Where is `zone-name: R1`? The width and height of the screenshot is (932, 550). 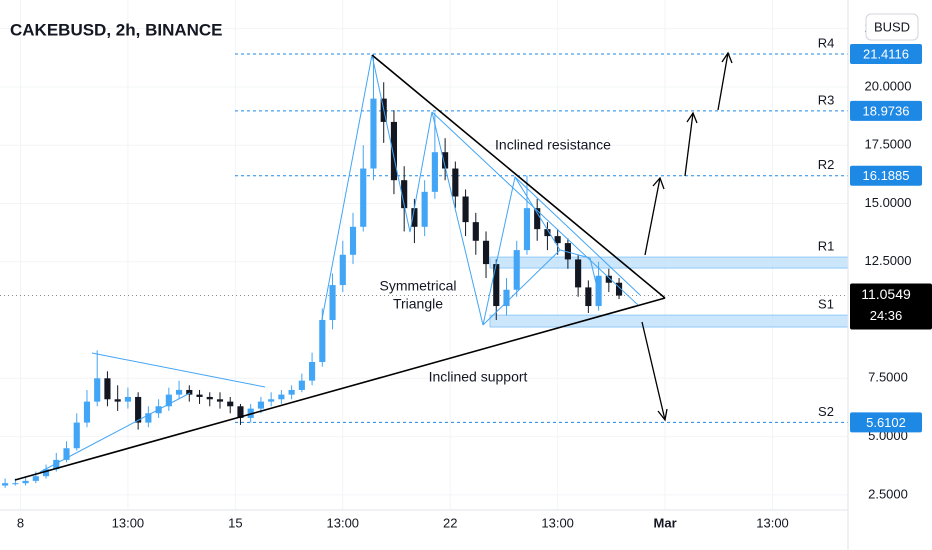 zone-name: R1 is located at coordinates (826, 246).